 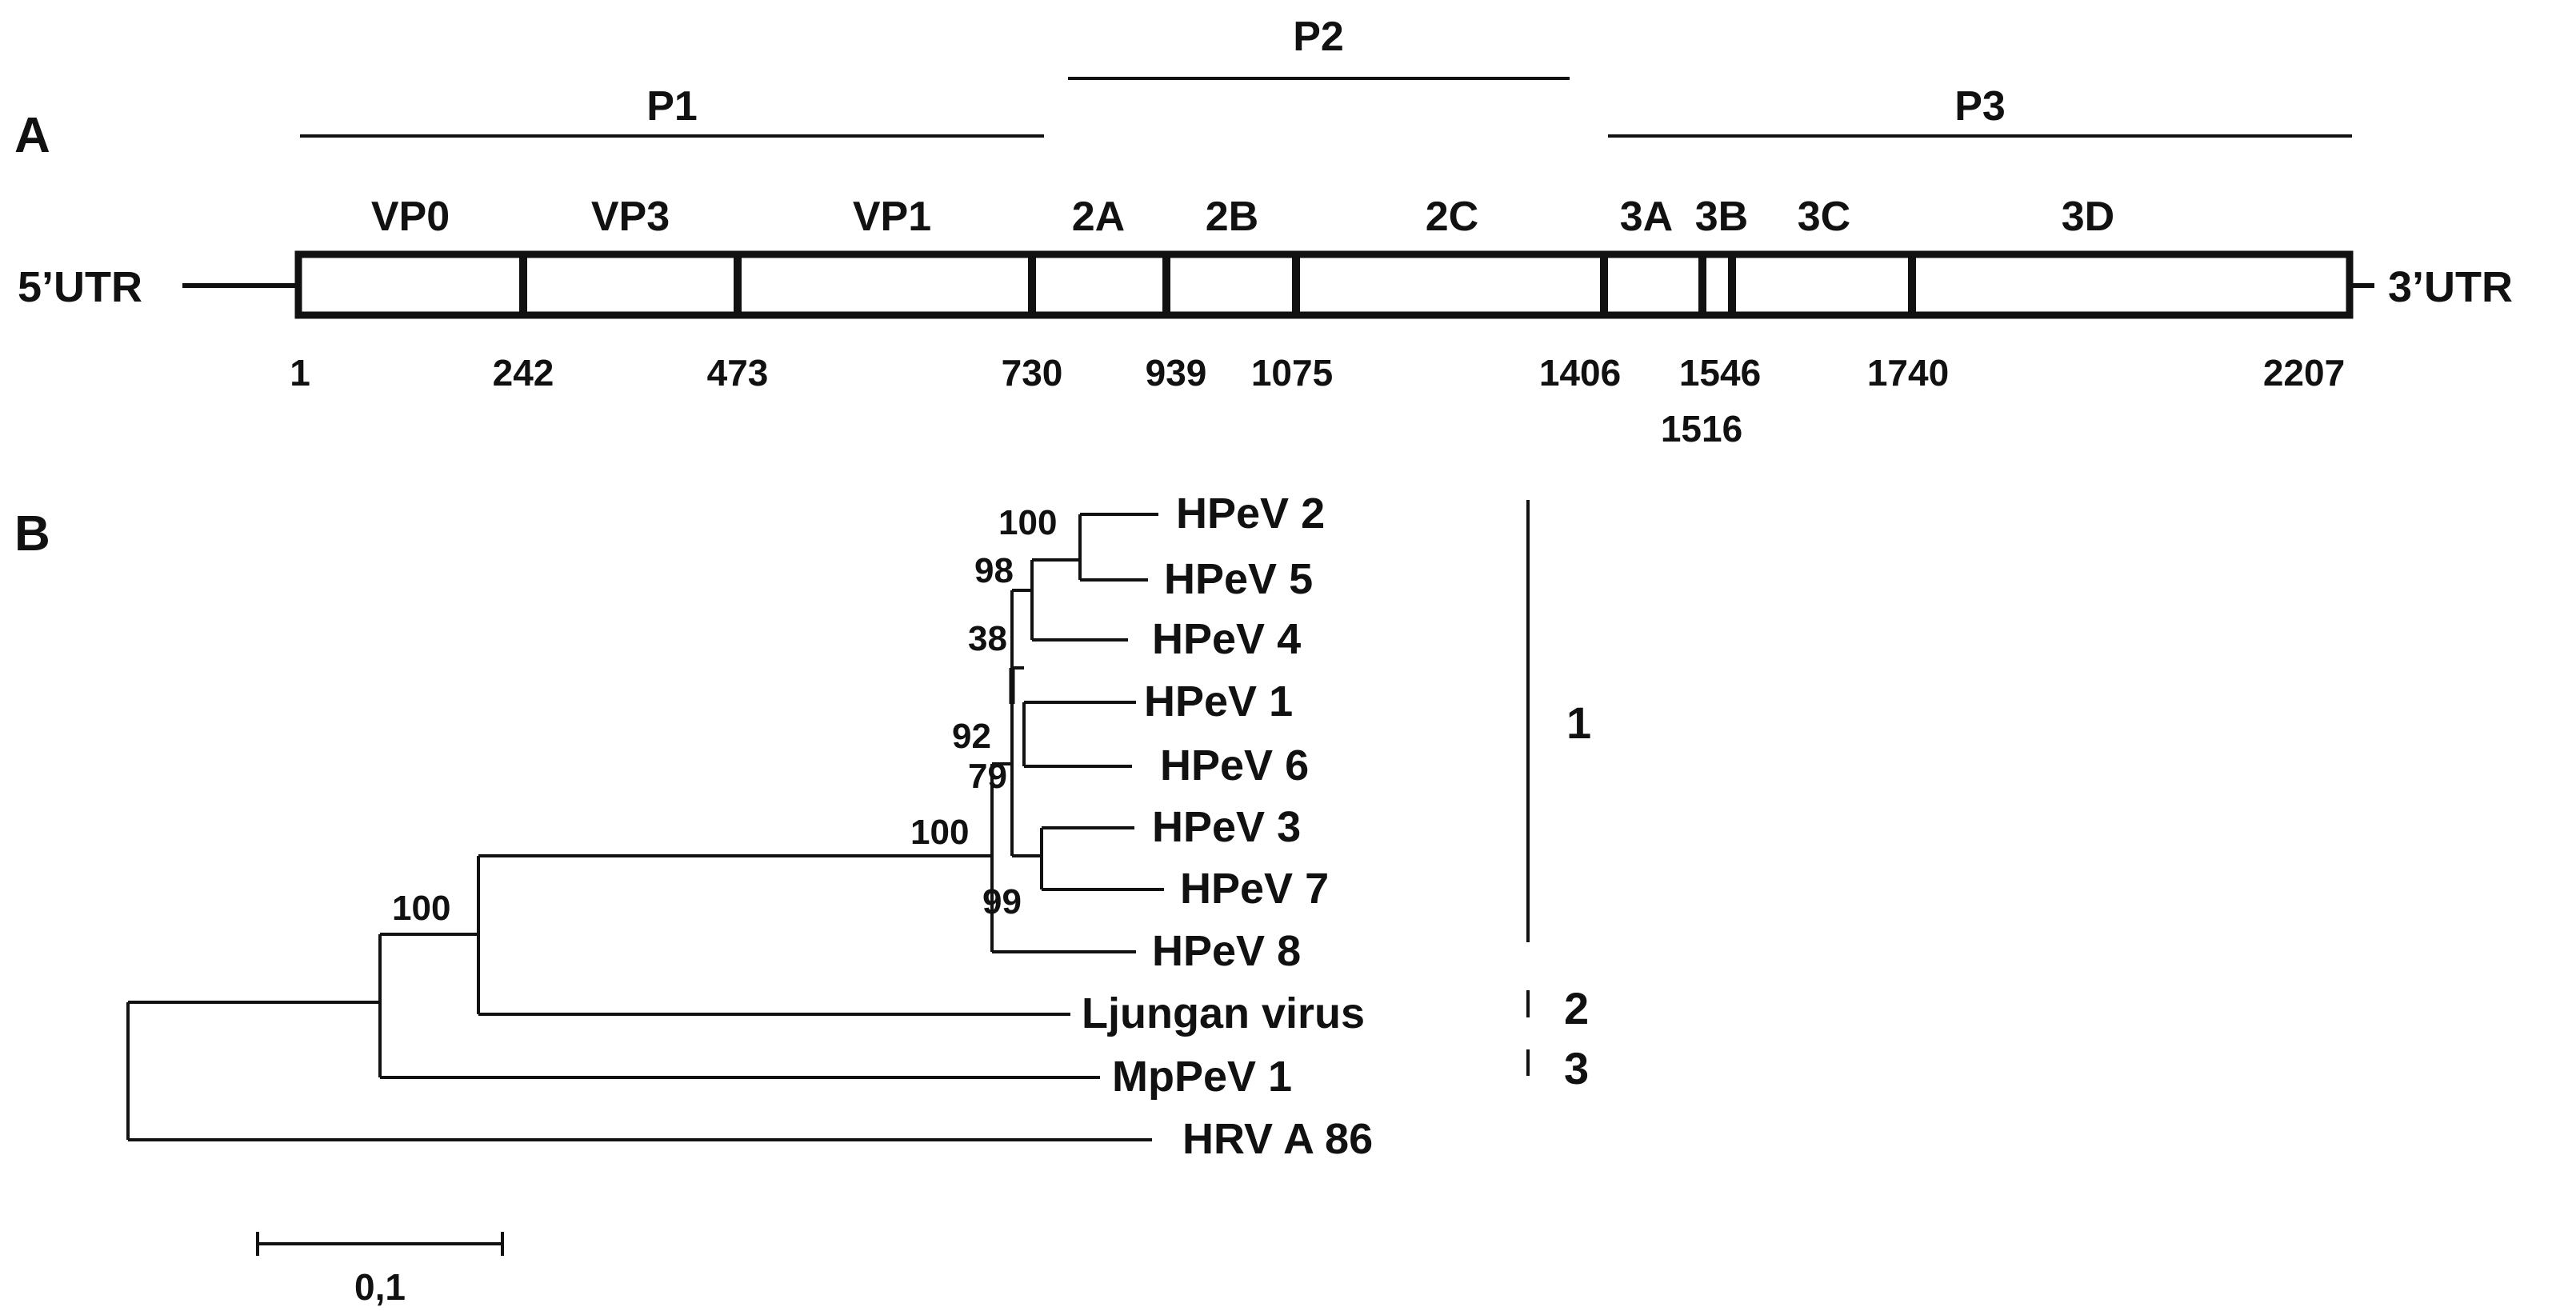 What do you see at coordinates (672, 107) in the screenshot?
I see `region-label-p1: P1` at bounding box center [672, 107].